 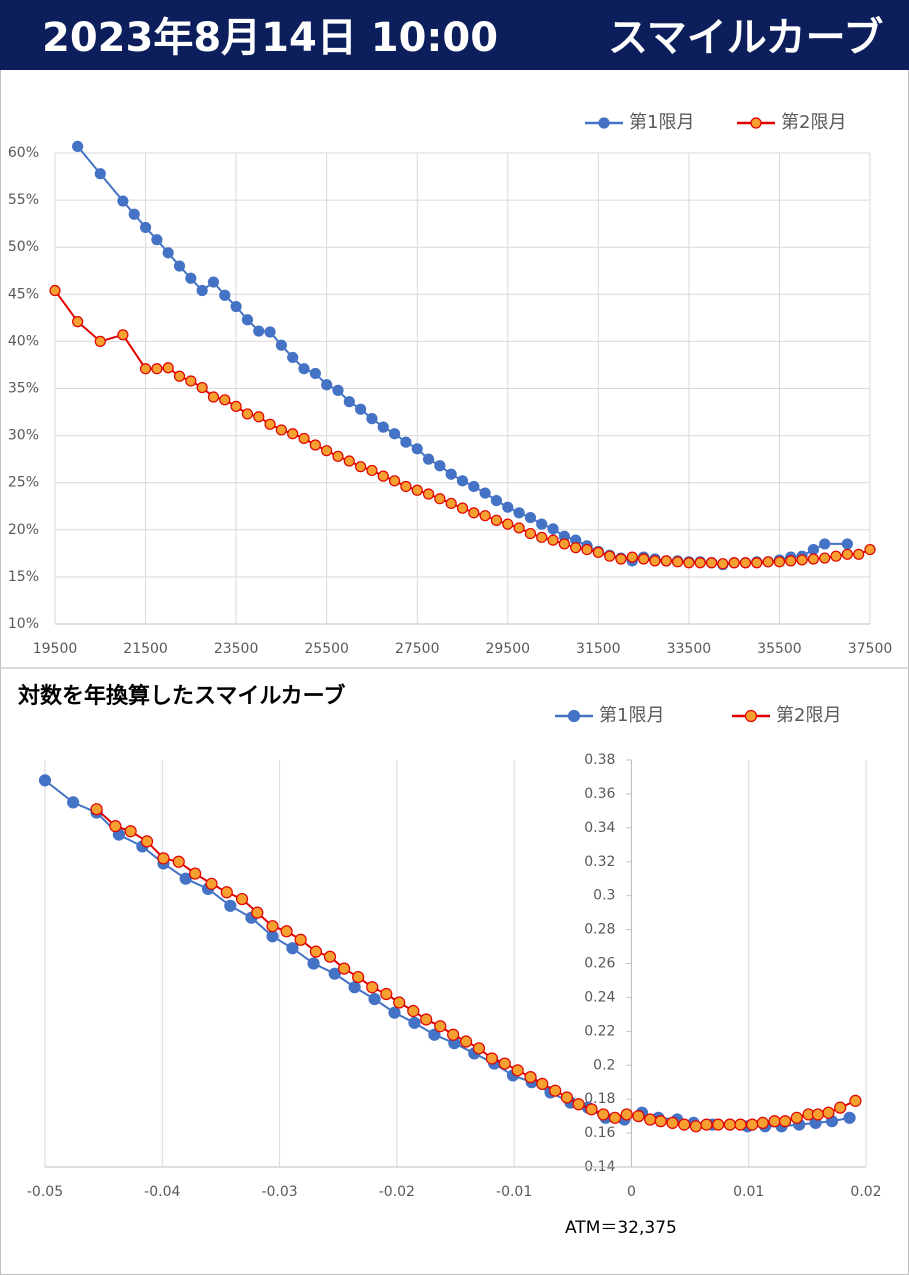 I want to click on y-tick-label: 60%, so click(x=23, y=153).